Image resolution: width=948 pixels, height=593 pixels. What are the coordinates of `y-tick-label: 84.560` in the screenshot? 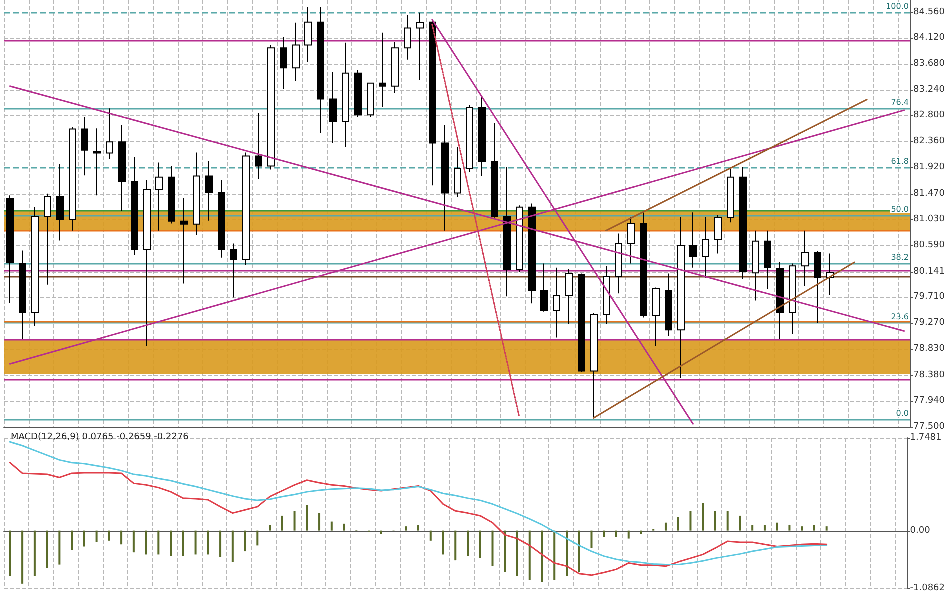 It's located at (930, 12).